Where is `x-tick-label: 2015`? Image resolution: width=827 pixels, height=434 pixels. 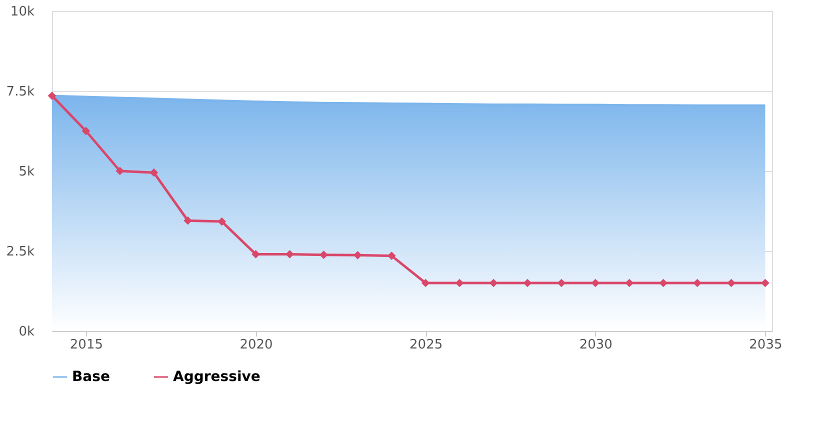
x-tick-label: 2015 is located at coordinates (87, 345).